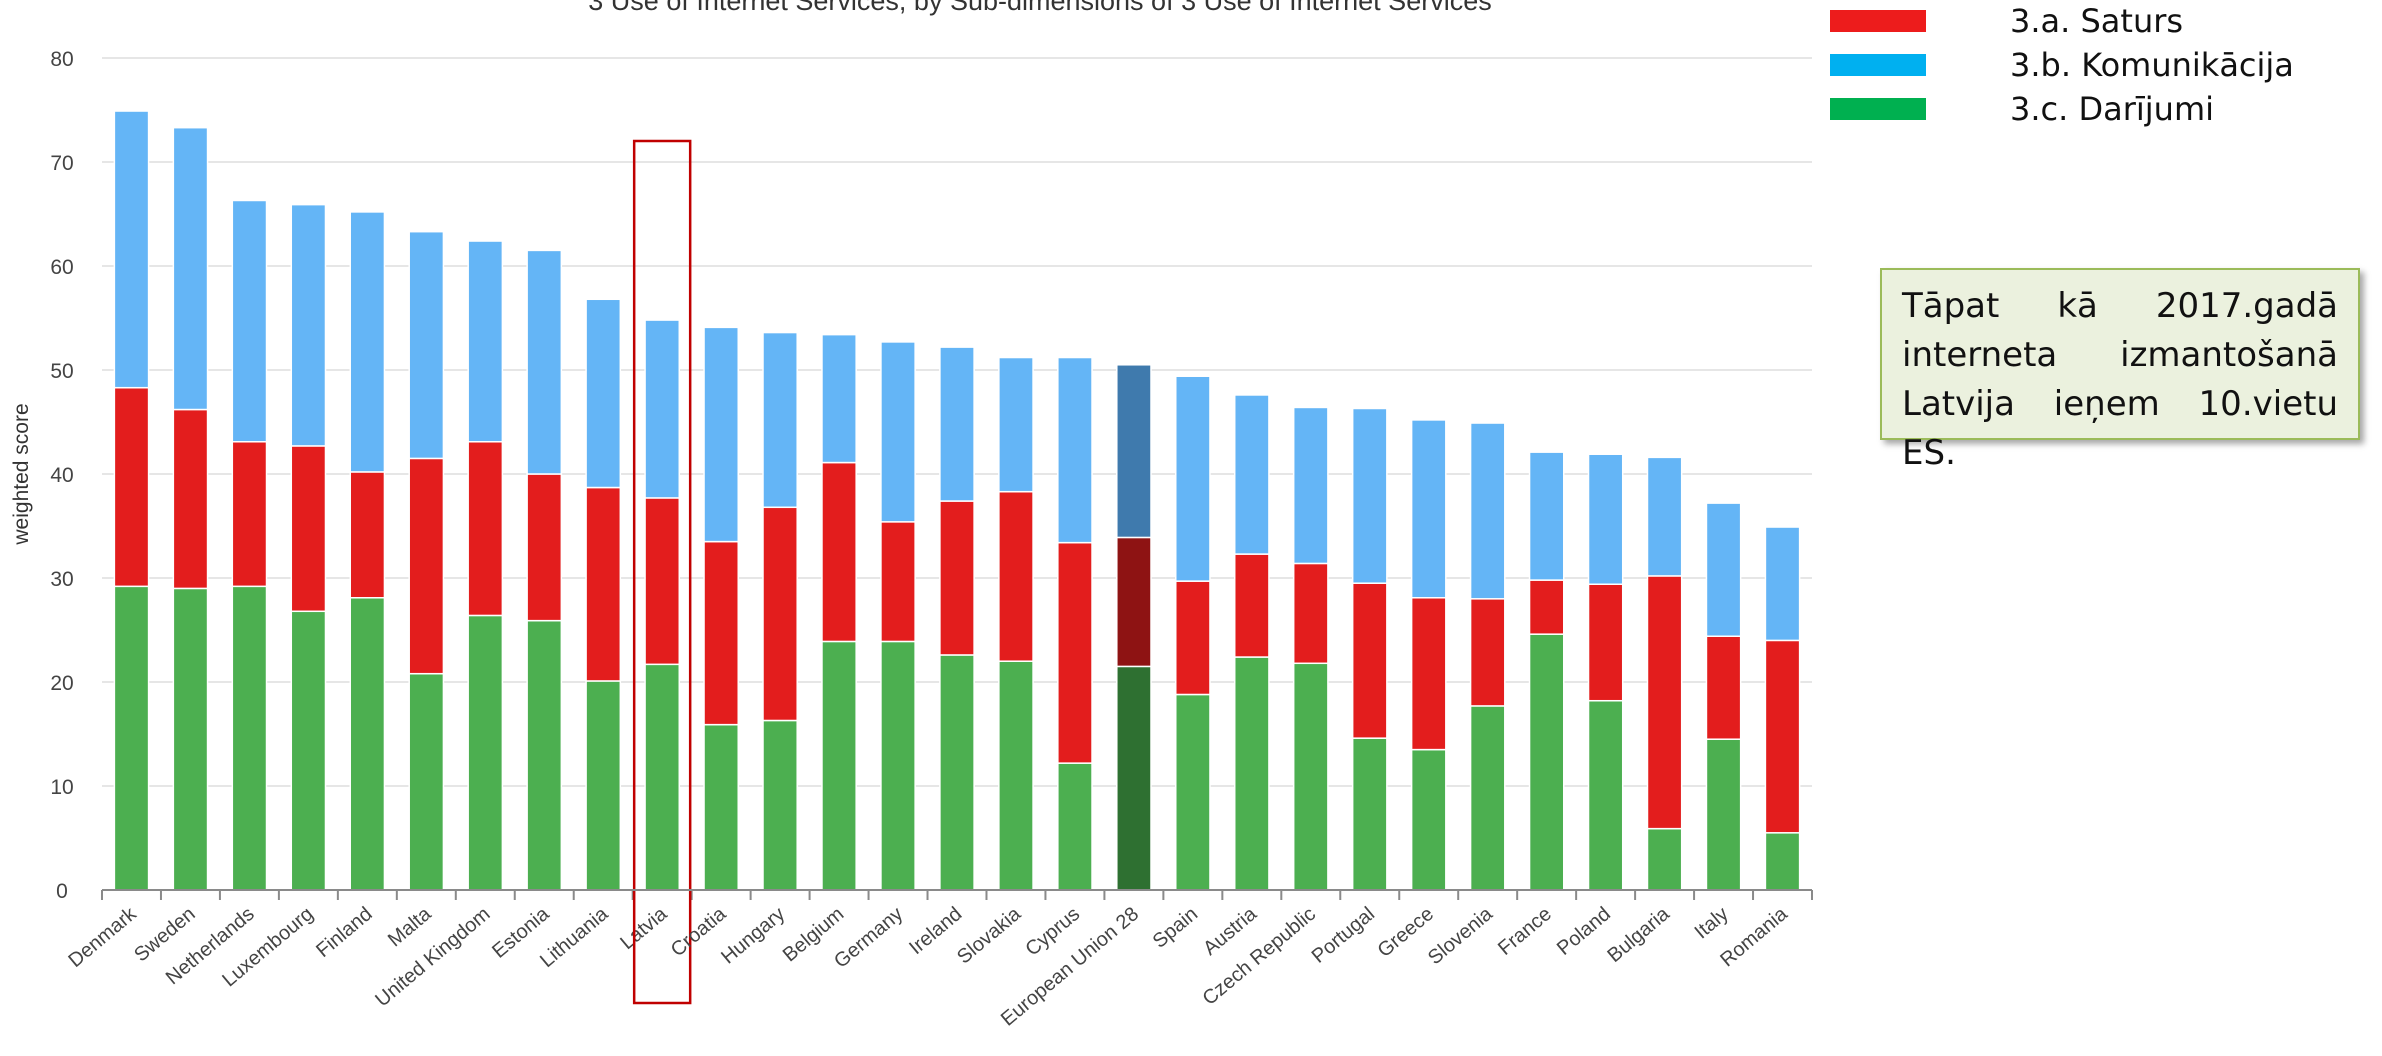 This screenshot has height=1056, width=2382. What do you see at coordinates (989, 935) in the screenshot?
I see `x-tick-label: Slovakia` at bounding box center [989, 935].